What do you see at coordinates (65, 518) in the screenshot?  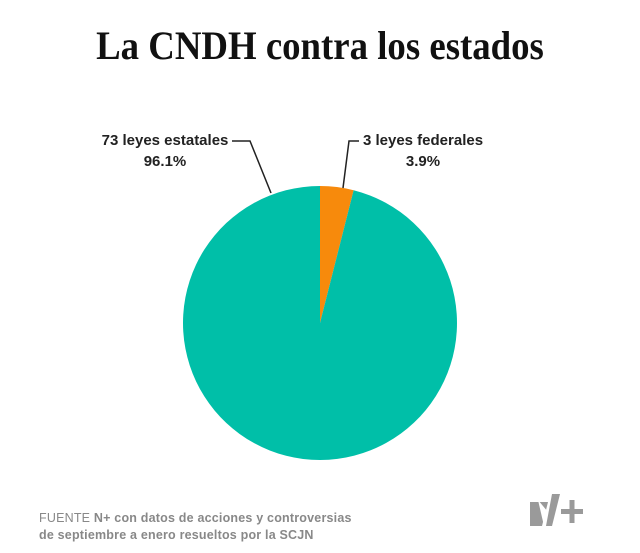 I see `source-prefix: FUENTE` at bounding box center [65, 518].